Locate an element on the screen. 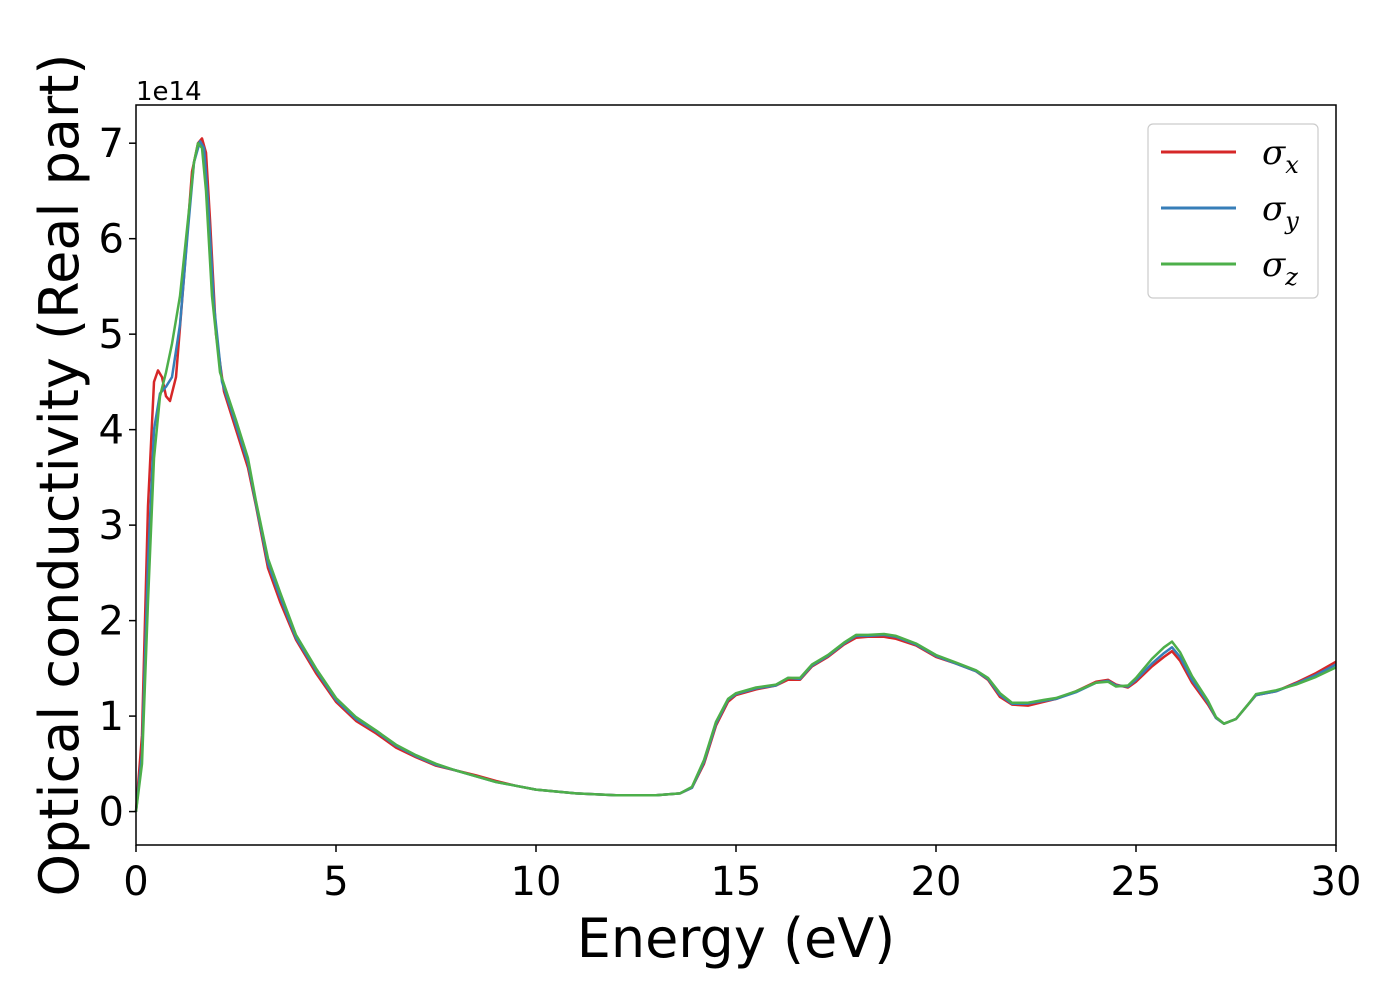  legend-label-y: σy is located at coordinates (1280, 212).